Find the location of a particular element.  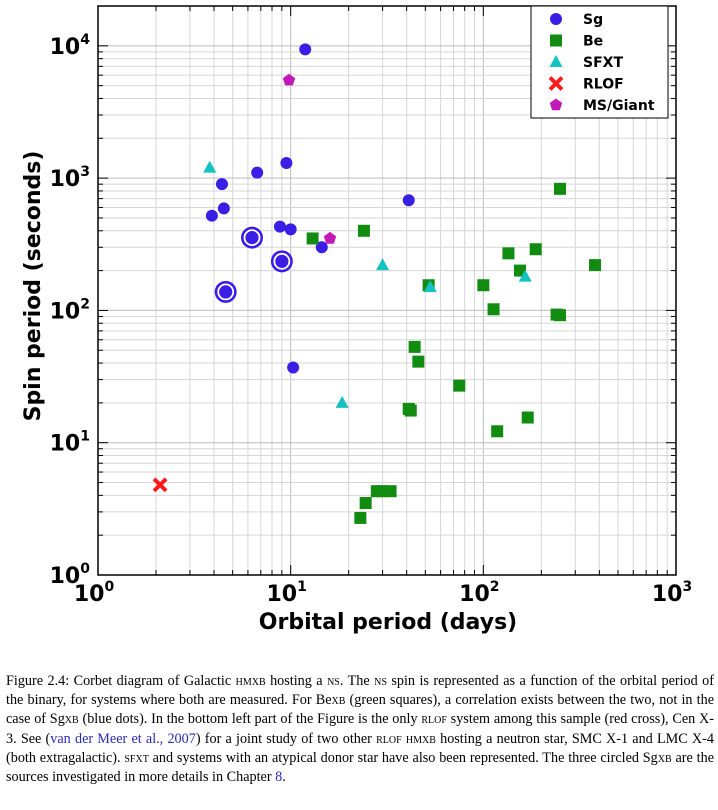

x-tick-label: 100 is located at coordinates (94, 593).